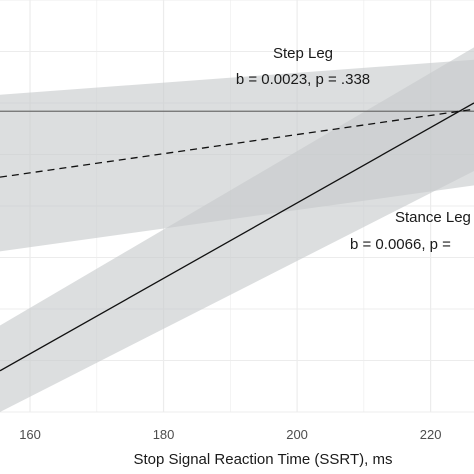 This screenshot has height=474, width=474. I want to click on step-leg-stats: b = 0.0023, p = .338, so click(303, 79).